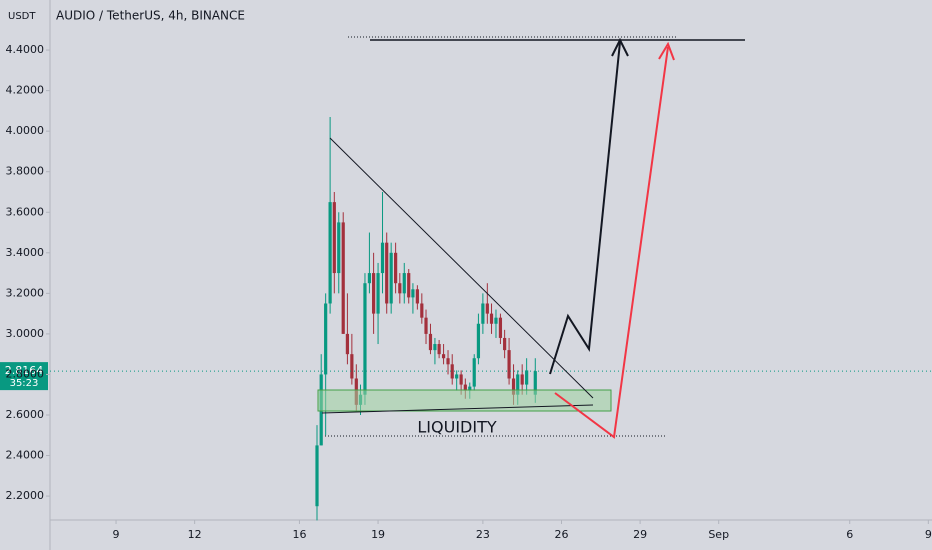 The width and height of the screenshot is (932, 550). Describe the element at coordinates (24, 383) in the screenshot. I see `countdown-label: 35:23` at that location.